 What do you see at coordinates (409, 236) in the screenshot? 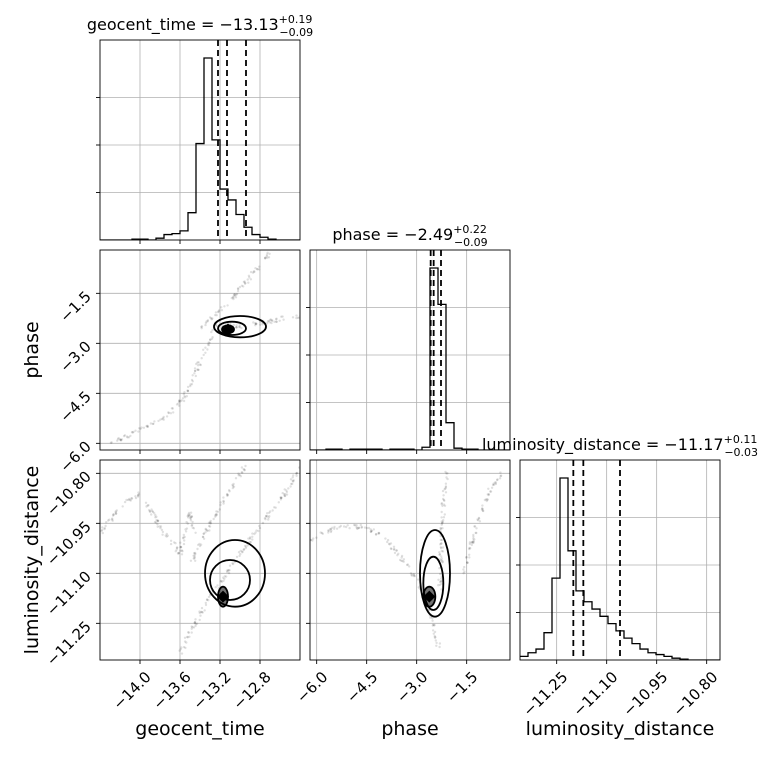
I see `title-phase: phase = −2.49+0.22 −0.09` at bounding box center [409, 236].